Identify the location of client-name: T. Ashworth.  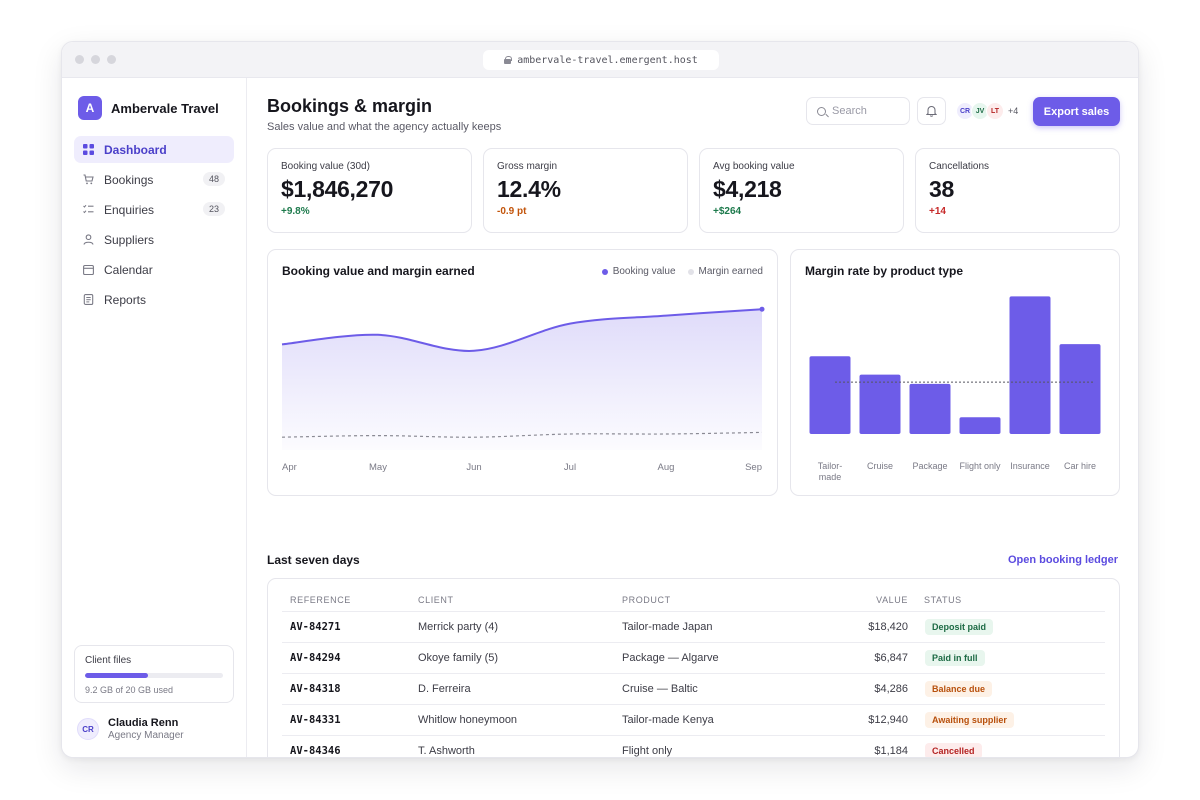
(446, 751).